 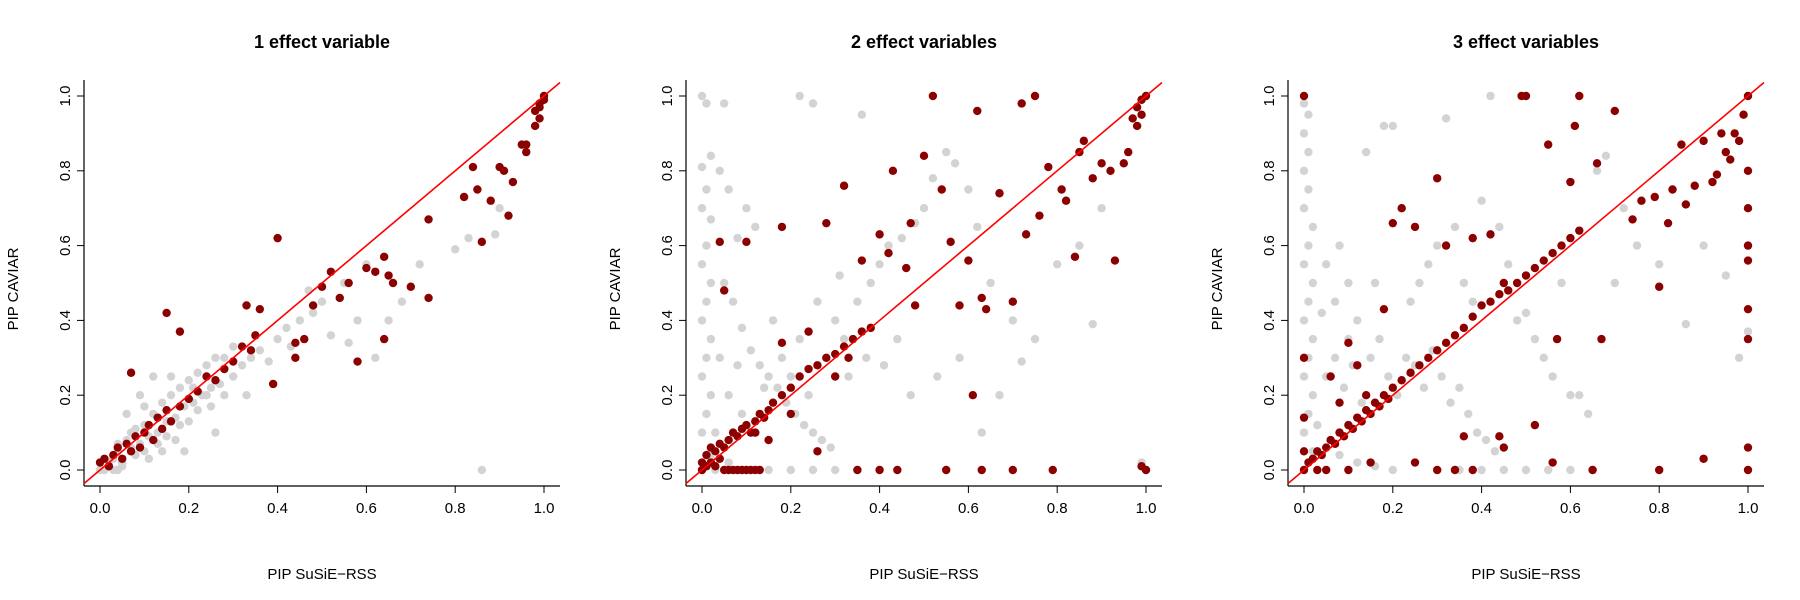 What do you see at coordinates (667, 395) in the screenshot?
I see `y-tick-label: 0.2` at bounding box center [667, 395].